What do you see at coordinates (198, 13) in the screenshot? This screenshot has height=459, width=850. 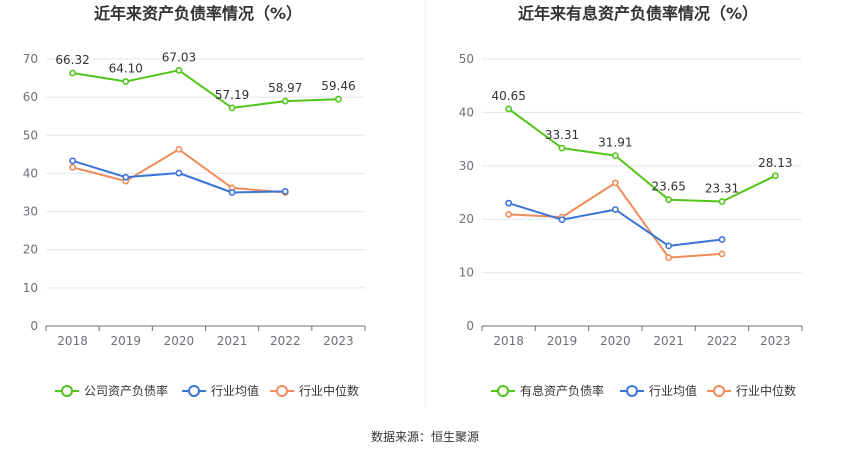 I see `chart-title: 近年来资产负债率情况（%）` at bounding box center [198, 13].